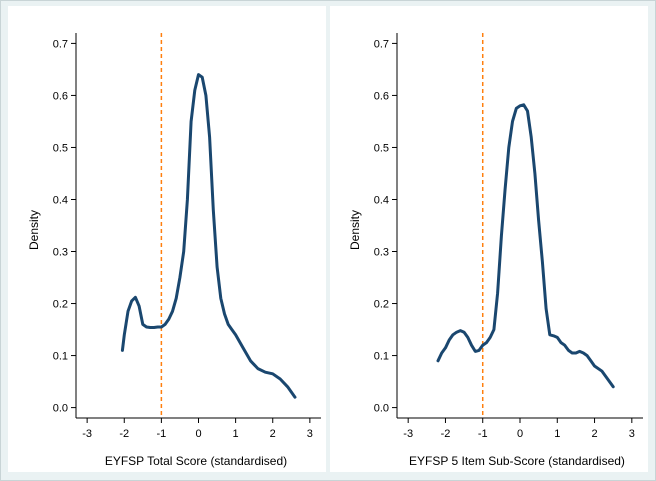 This screenshot has height=481, width=656. Describe the element at coordinates (60, 44) in the screenshot. I see `left-y-tick-label: 0.7` at that location.